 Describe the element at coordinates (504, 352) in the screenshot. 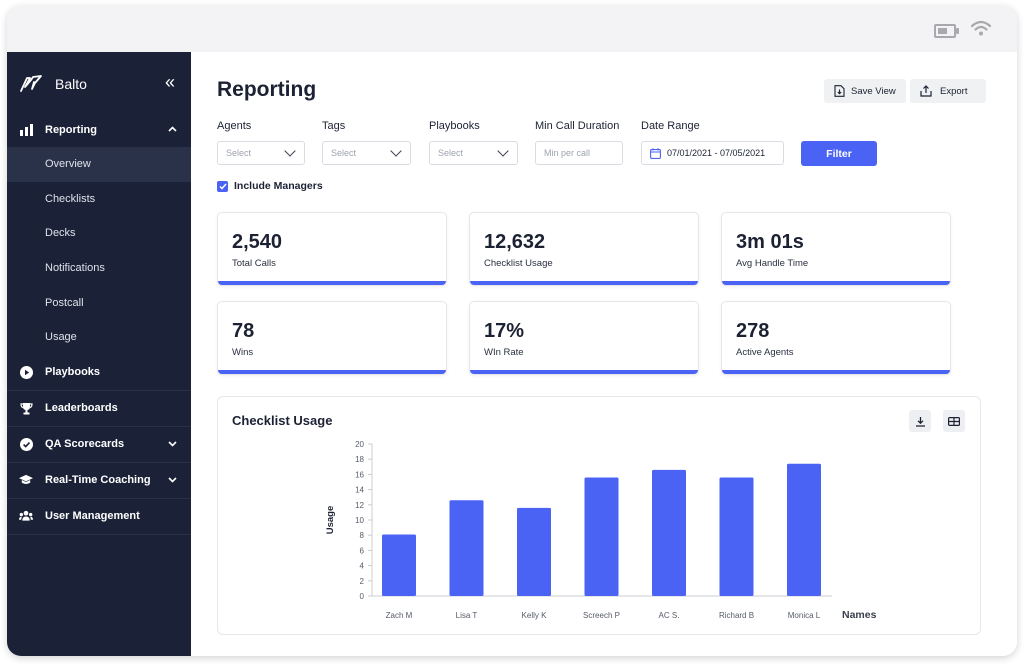

I see `stat-label: WIn Rate` at that location.